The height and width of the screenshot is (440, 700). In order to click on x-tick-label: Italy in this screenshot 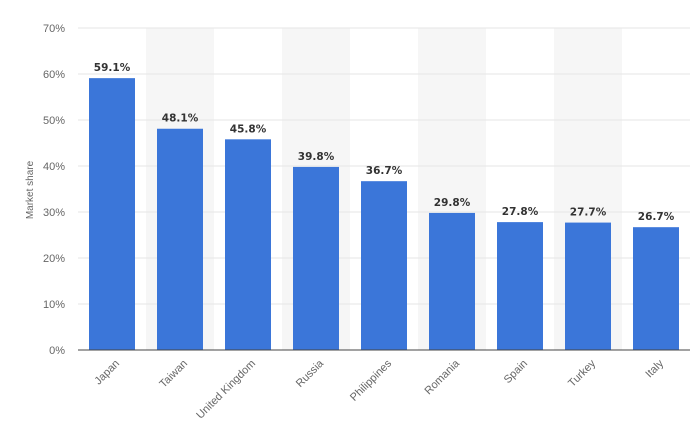, I will do `click(654, 368)`.